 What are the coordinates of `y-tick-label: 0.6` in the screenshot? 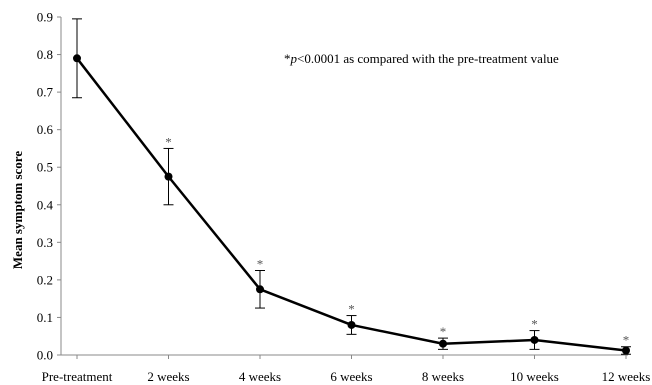 It's located at (45, 129).